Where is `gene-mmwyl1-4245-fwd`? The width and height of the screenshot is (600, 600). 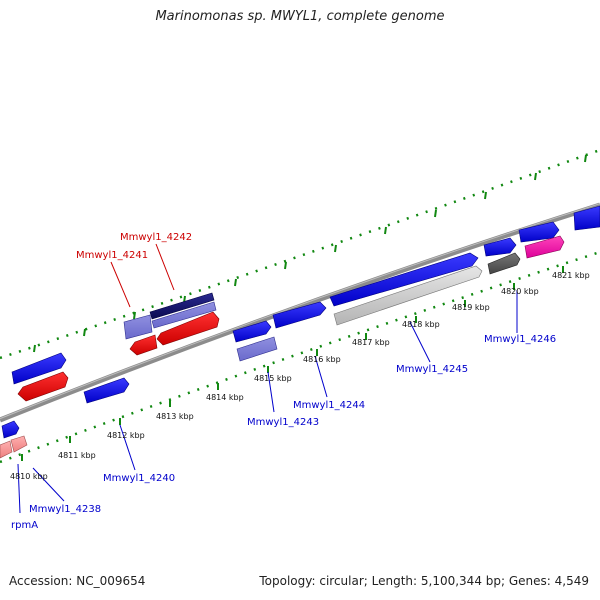
gene-mmwyl1-4245-fwd is located at coordinates (404, 279).